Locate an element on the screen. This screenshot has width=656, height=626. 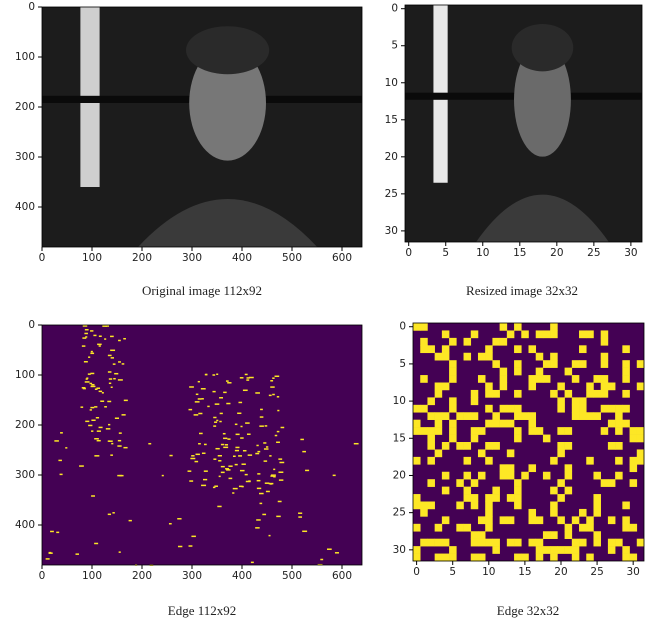
y-tick-label: 200 is located at coordinates (25, 425).